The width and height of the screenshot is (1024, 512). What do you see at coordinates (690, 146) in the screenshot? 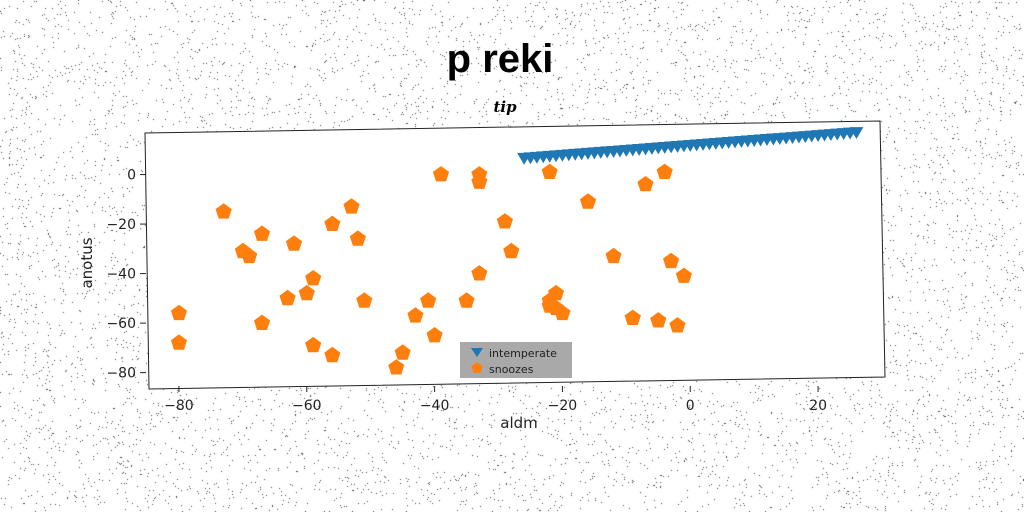
I see `series-intemperate` at bounding box center [690, 146].